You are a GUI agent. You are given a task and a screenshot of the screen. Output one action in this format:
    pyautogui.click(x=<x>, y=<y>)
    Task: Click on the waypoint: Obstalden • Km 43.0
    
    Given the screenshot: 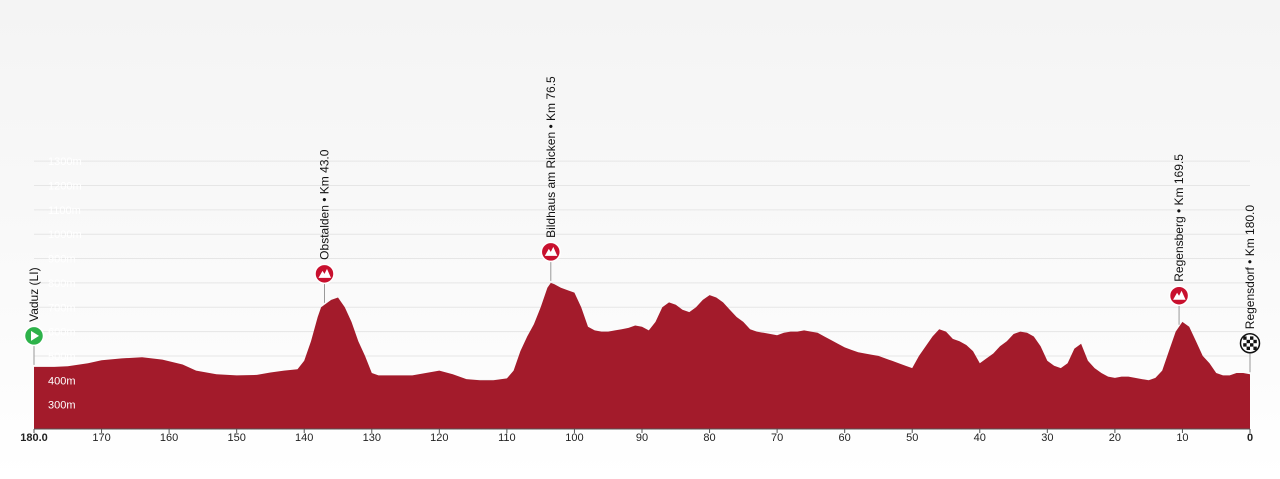 What is the action you would take?
    pyautogui.click(x=324, y=226)
    